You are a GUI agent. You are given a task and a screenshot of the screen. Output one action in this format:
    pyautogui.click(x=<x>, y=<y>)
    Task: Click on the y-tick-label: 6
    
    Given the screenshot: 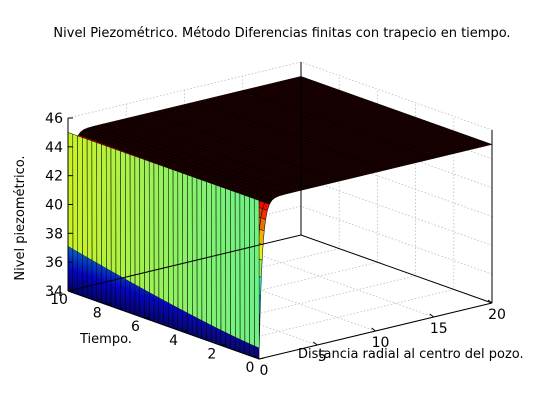 What is the action you would take?
    pyautogui.click(x=135, y=327)
    